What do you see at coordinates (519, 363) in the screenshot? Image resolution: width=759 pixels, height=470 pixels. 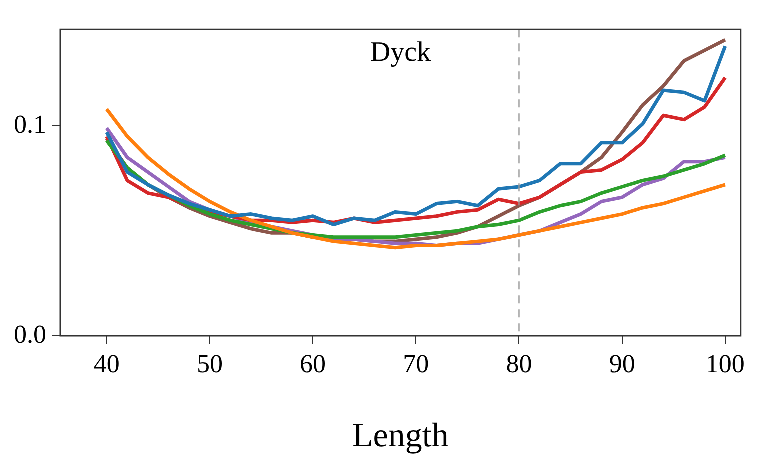 I see `x-tick-label: 80` at bounding box center [519, 363].